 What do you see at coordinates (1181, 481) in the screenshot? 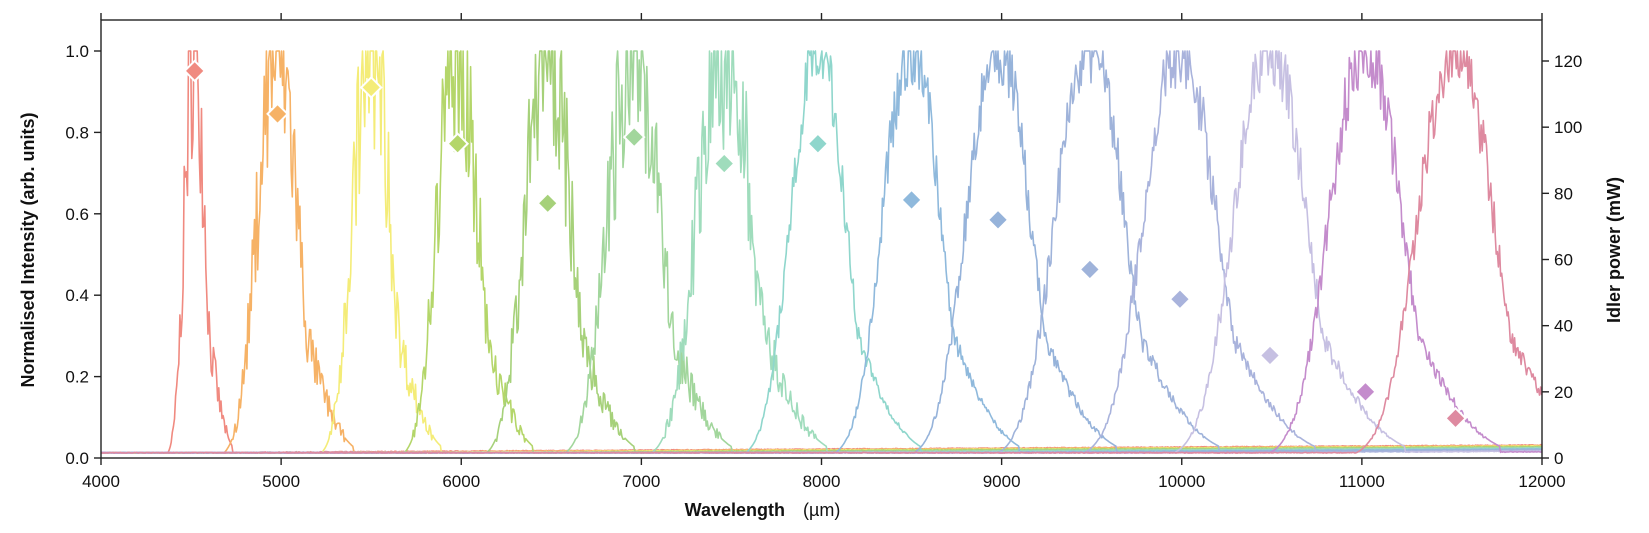
I see `x-tick-label: 10000` at bounding box center [1181, 481].